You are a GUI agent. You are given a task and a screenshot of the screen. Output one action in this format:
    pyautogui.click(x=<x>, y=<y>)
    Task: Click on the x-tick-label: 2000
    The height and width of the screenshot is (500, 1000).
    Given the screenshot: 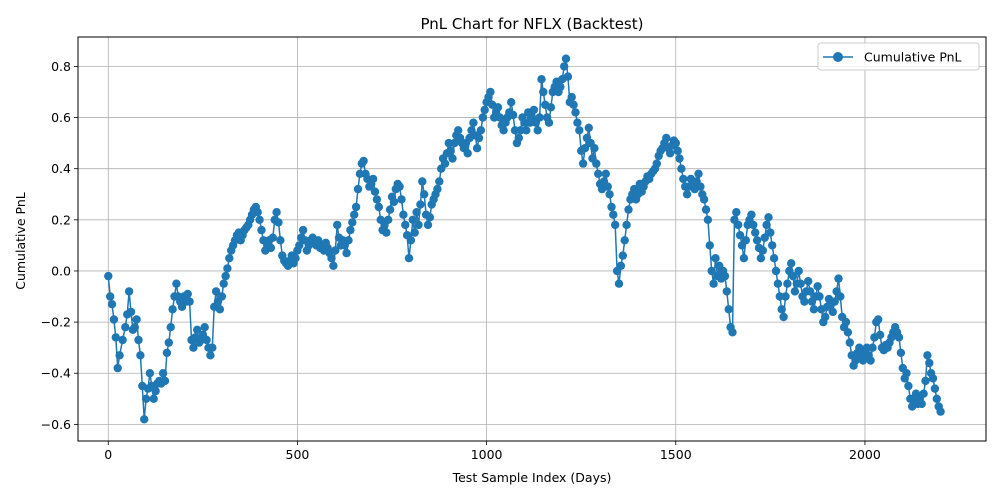 What is the action you would take?
    pyautogui.click(x=865, y=454)
    